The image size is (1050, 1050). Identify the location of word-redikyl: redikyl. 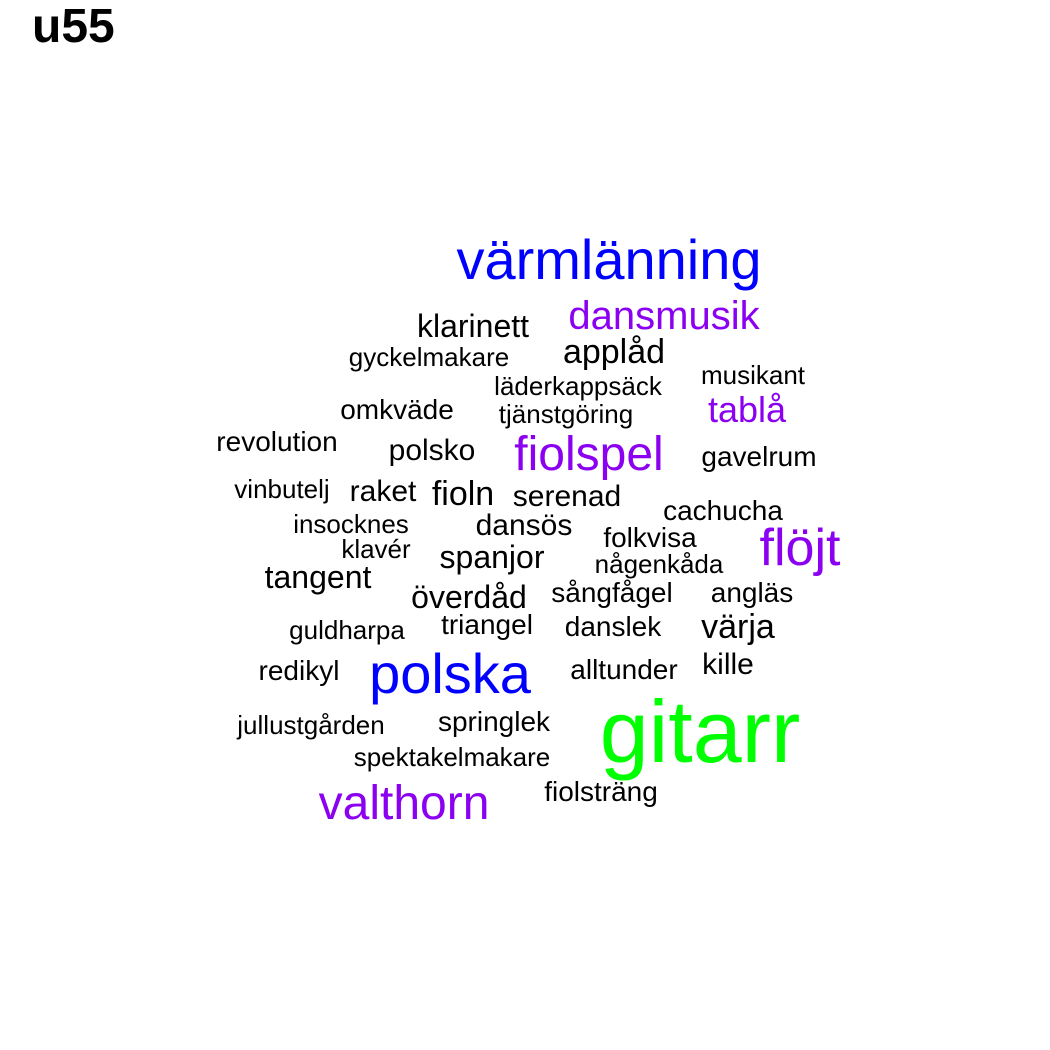
(299, 670).